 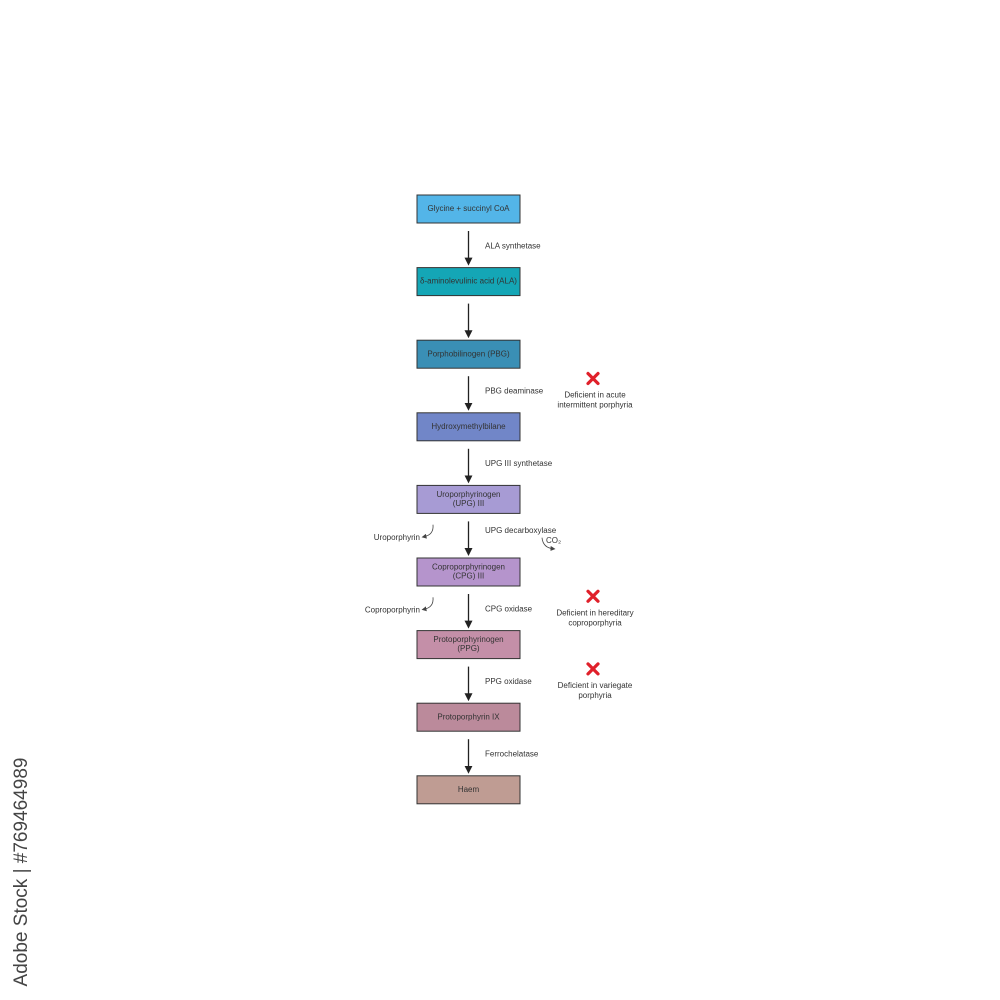 What do you see at coordinates (21, 872) in the screenshot?
I see `watermark: Adobe Stock | #769464989` at bounding box center [21, 872].